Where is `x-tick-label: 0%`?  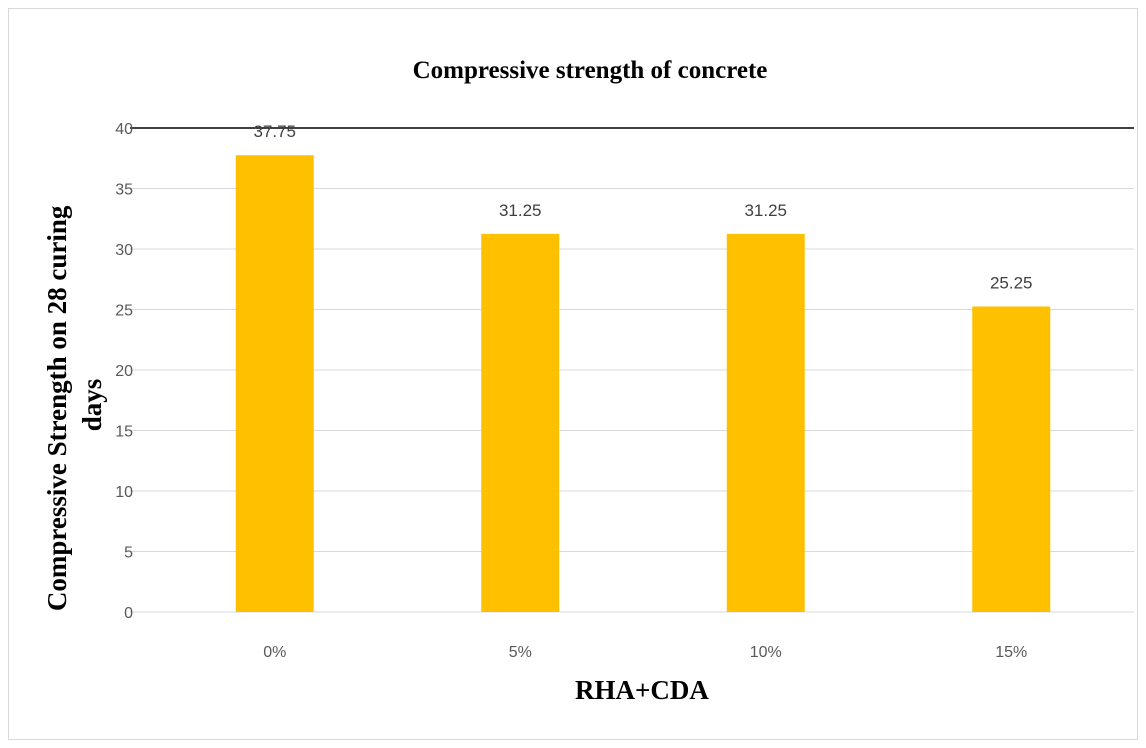
x-tick-label: 0% is located at coordinates (274, 652).